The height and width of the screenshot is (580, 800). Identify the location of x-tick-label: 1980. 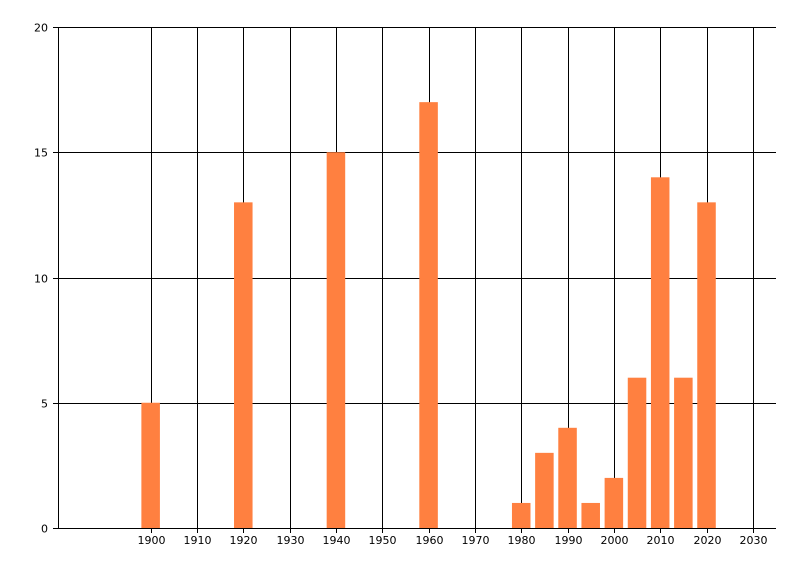
(522, 540).